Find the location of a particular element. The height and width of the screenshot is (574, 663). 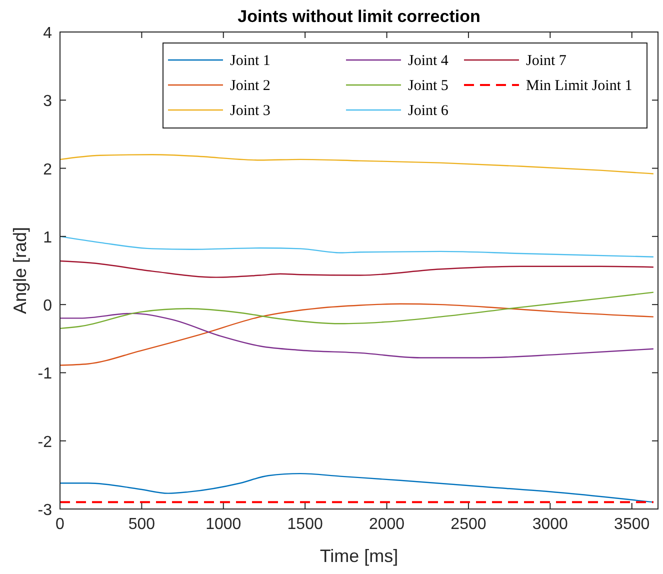

y-tick-label: -3 is located at coordinates (45, 510).